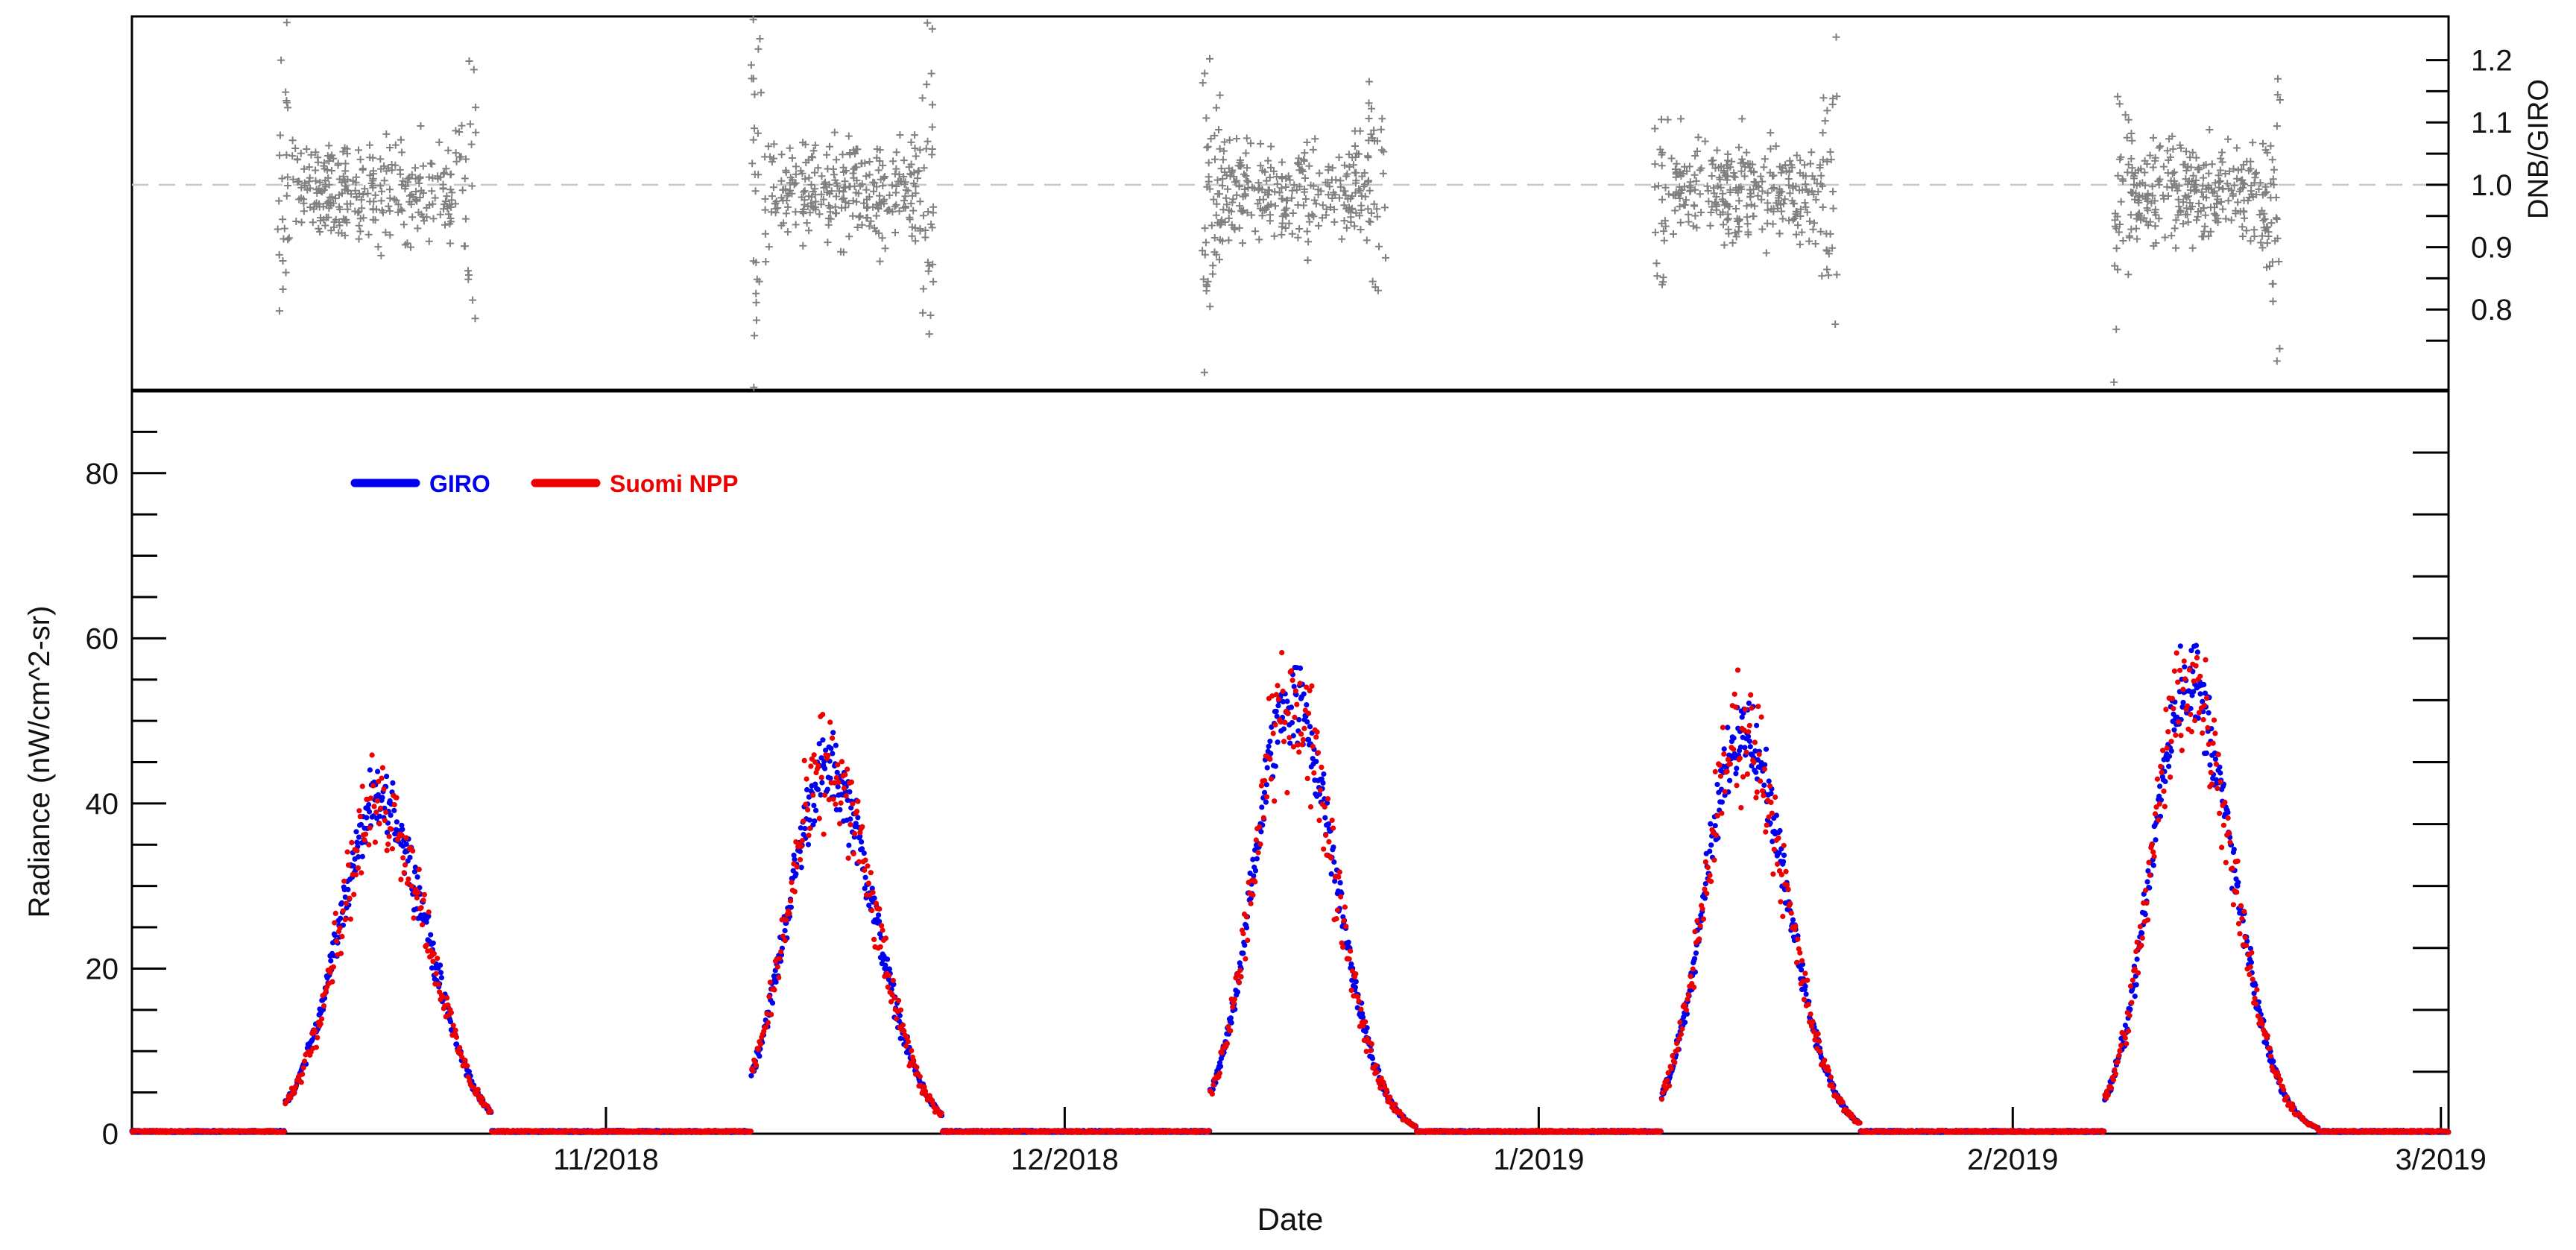 The image size is (2576, 1250). I want to click on left-y-tick-label: 40, so click(102, 804).